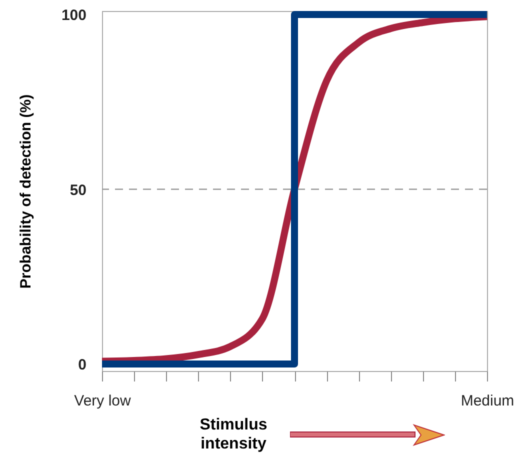  I want to click on y-axis-title: Probability of detection (%), so click(25, 191).